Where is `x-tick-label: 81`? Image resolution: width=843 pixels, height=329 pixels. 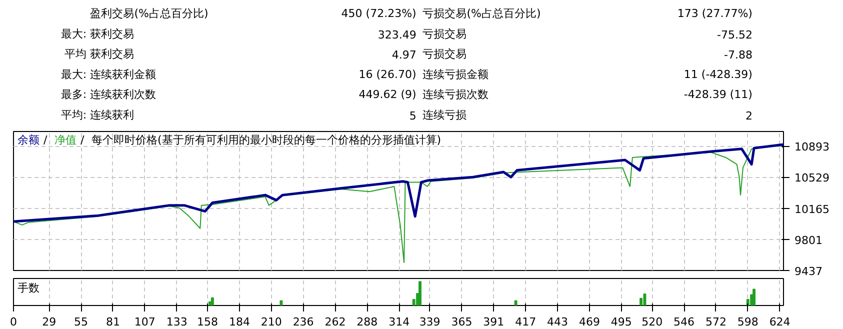 x-tick-label: 81 is located at coordinates (113, 322).